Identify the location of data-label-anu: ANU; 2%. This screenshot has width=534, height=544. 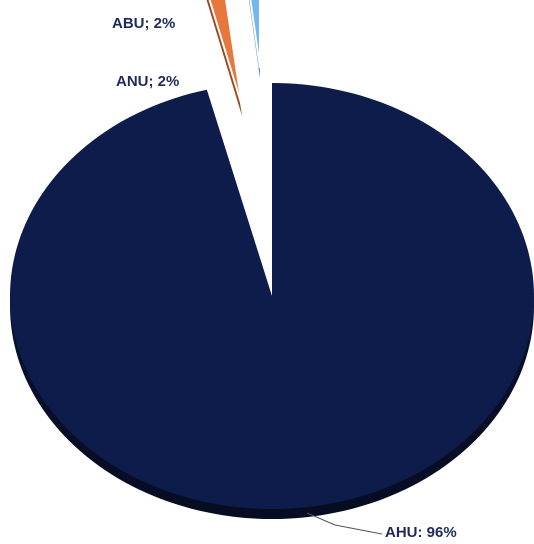
(147, 81).